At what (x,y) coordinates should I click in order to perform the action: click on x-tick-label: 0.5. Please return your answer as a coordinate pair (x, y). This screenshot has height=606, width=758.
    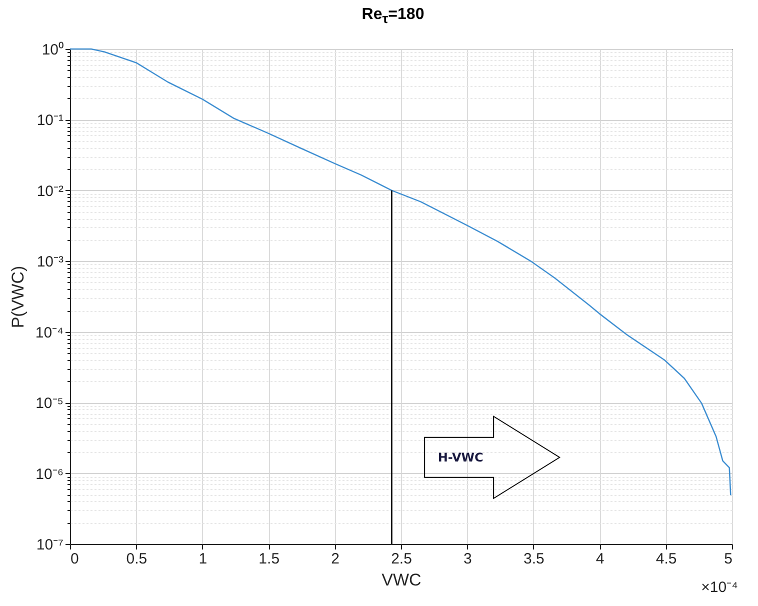
    Looking at the image, I should click on (137, 559).